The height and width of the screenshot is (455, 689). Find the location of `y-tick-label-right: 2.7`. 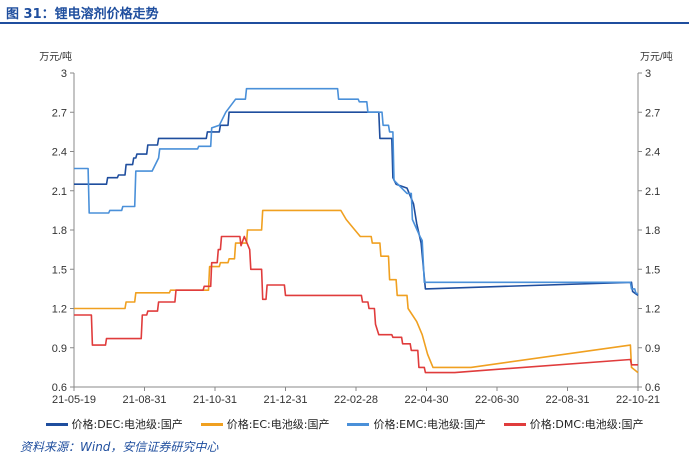

y-tick-label-right: 2.7 is located at coordinates (652, 113).